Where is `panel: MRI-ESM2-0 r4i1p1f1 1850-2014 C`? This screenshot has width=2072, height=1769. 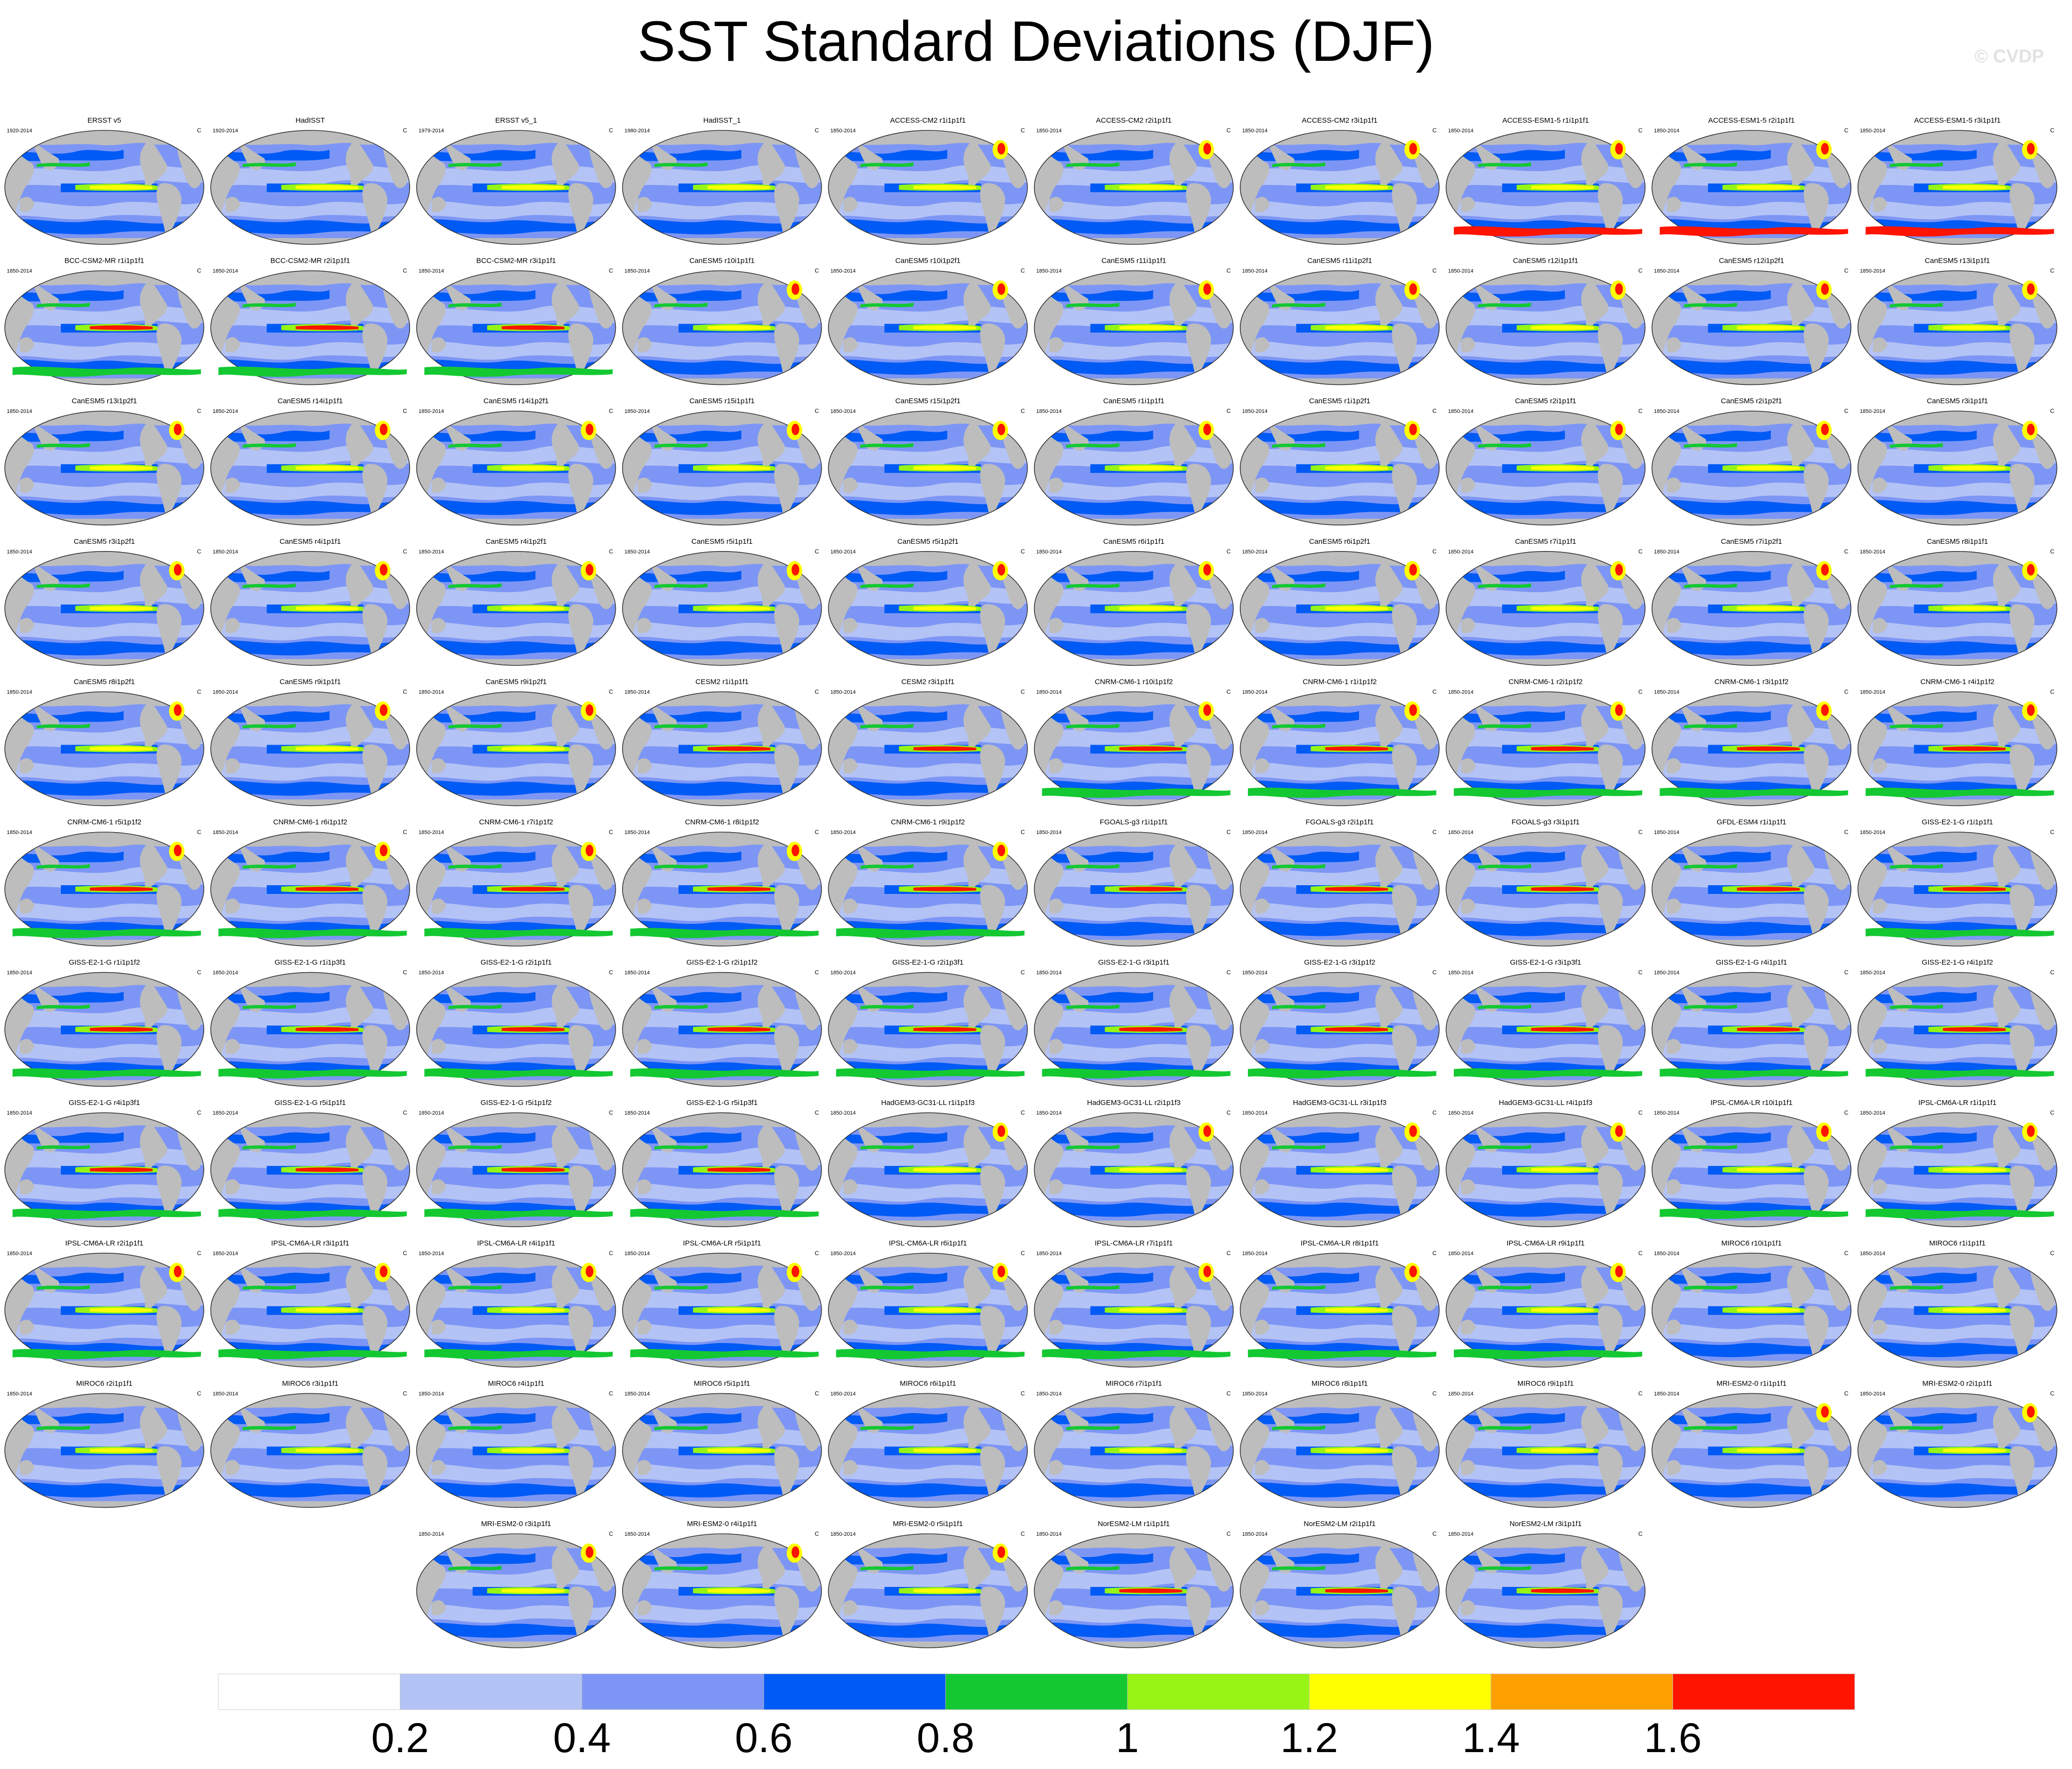 panel: MRI-ESM2-0 r4i1p1f1 1850-2014 C is located at coordinates (722, 1584).